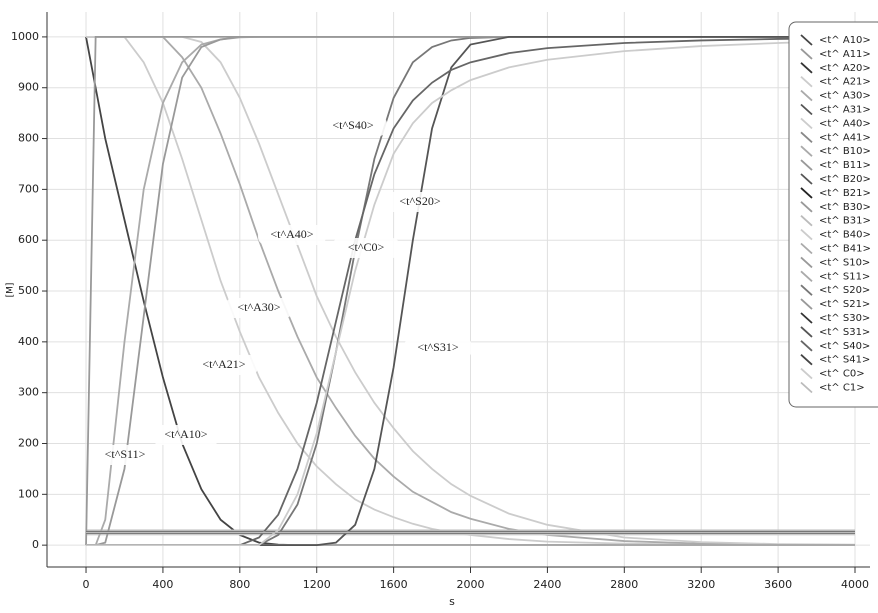  I want to click on legend-label: <t^ S11>, so click(844, 276).